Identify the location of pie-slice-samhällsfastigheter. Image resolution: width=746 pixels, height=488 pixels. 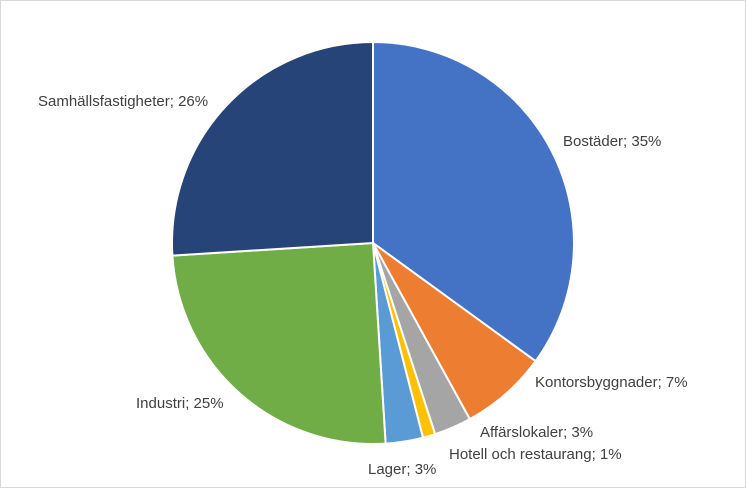
(272, 148).